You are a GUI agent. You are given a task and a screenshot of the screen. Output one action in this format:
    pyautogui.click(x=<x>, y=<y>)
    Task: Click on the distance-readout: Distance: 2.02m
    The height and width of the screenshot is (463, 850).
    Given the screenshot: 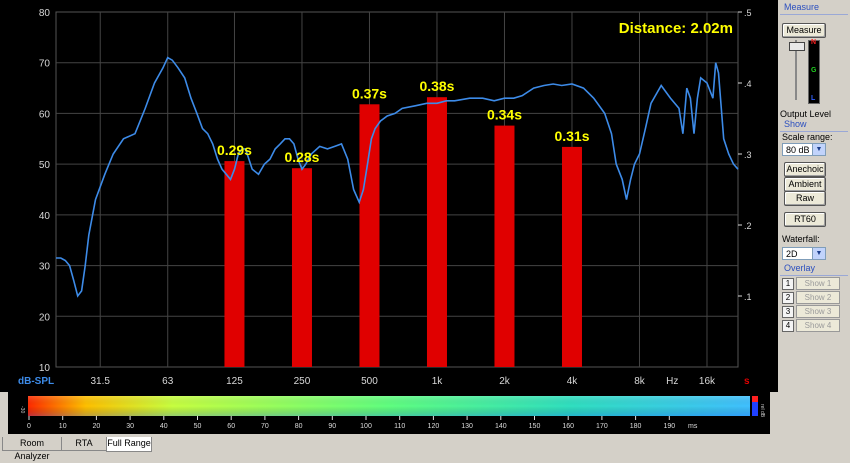 What is the action you would take?
    pyautogui.click(x=676, y=28)
    